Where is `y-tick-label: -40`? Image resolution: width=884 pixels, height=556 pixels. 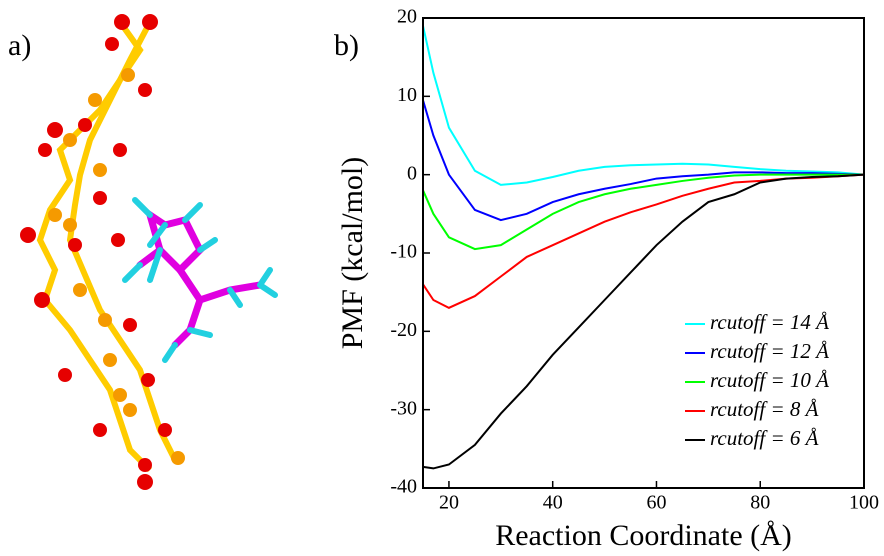
y-tick-label: -40 is located at coordinates (403, 487).